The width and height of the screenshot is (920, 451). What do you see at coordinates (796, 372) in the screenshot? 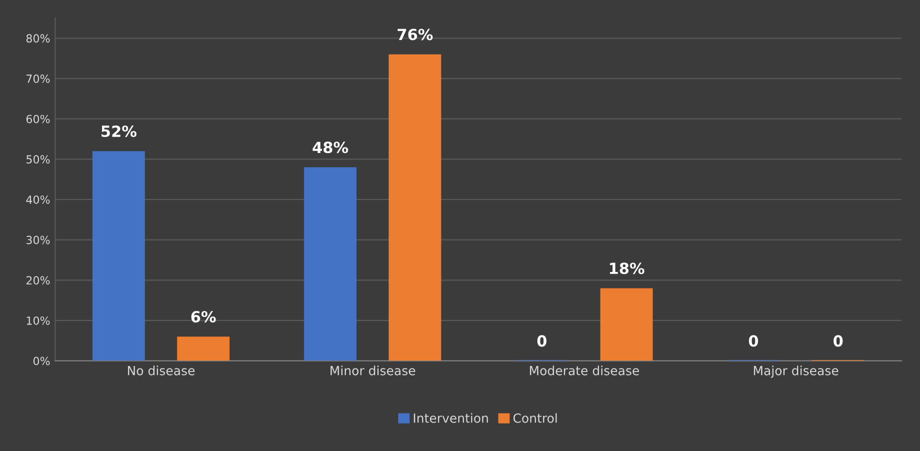
I see `x-tick-label: Major disease` at bounding box center [796, 372].